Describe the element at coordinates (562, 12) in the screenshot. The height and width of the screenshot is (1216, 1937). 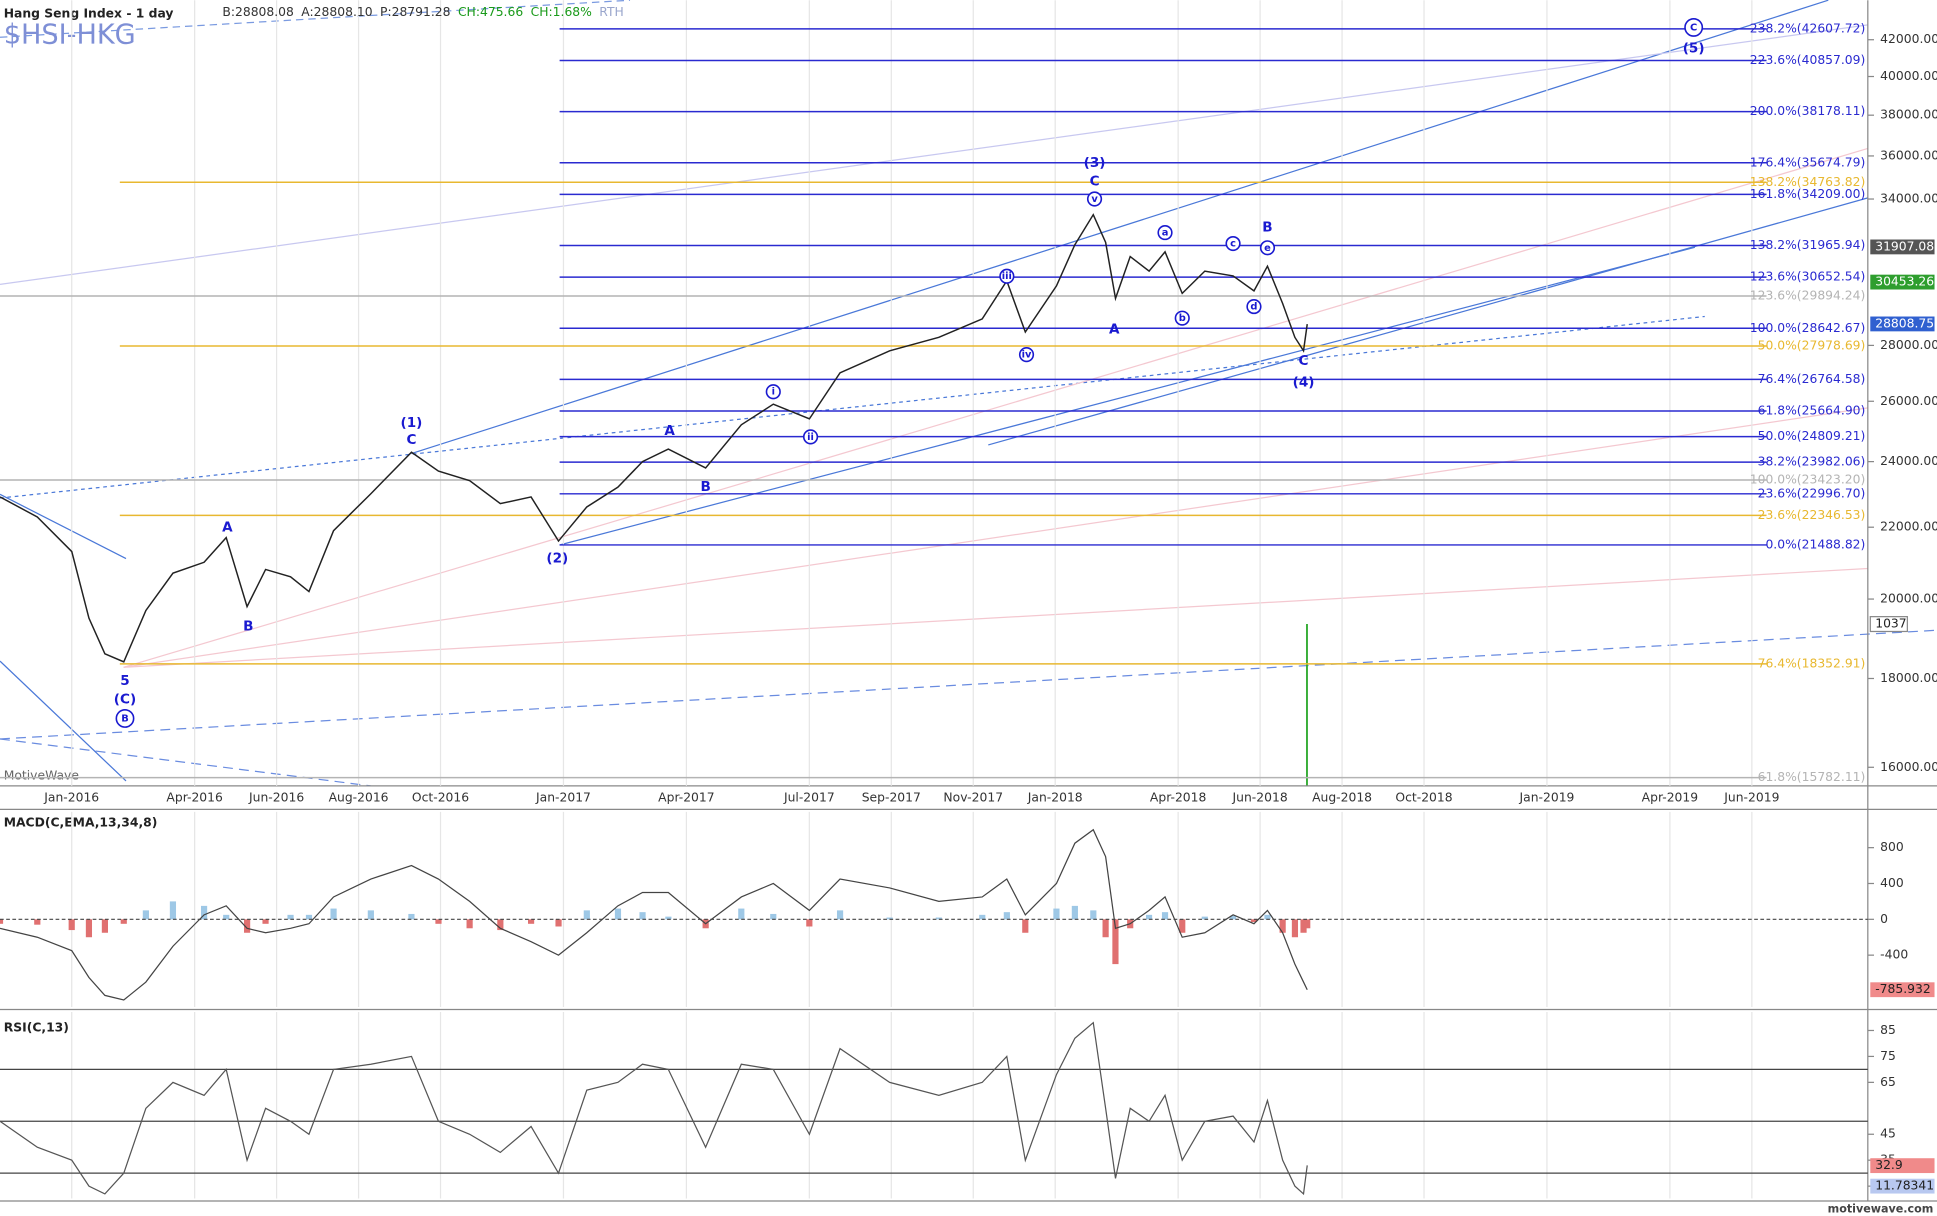
I see `quote-item: CH:1.68%` at that location.